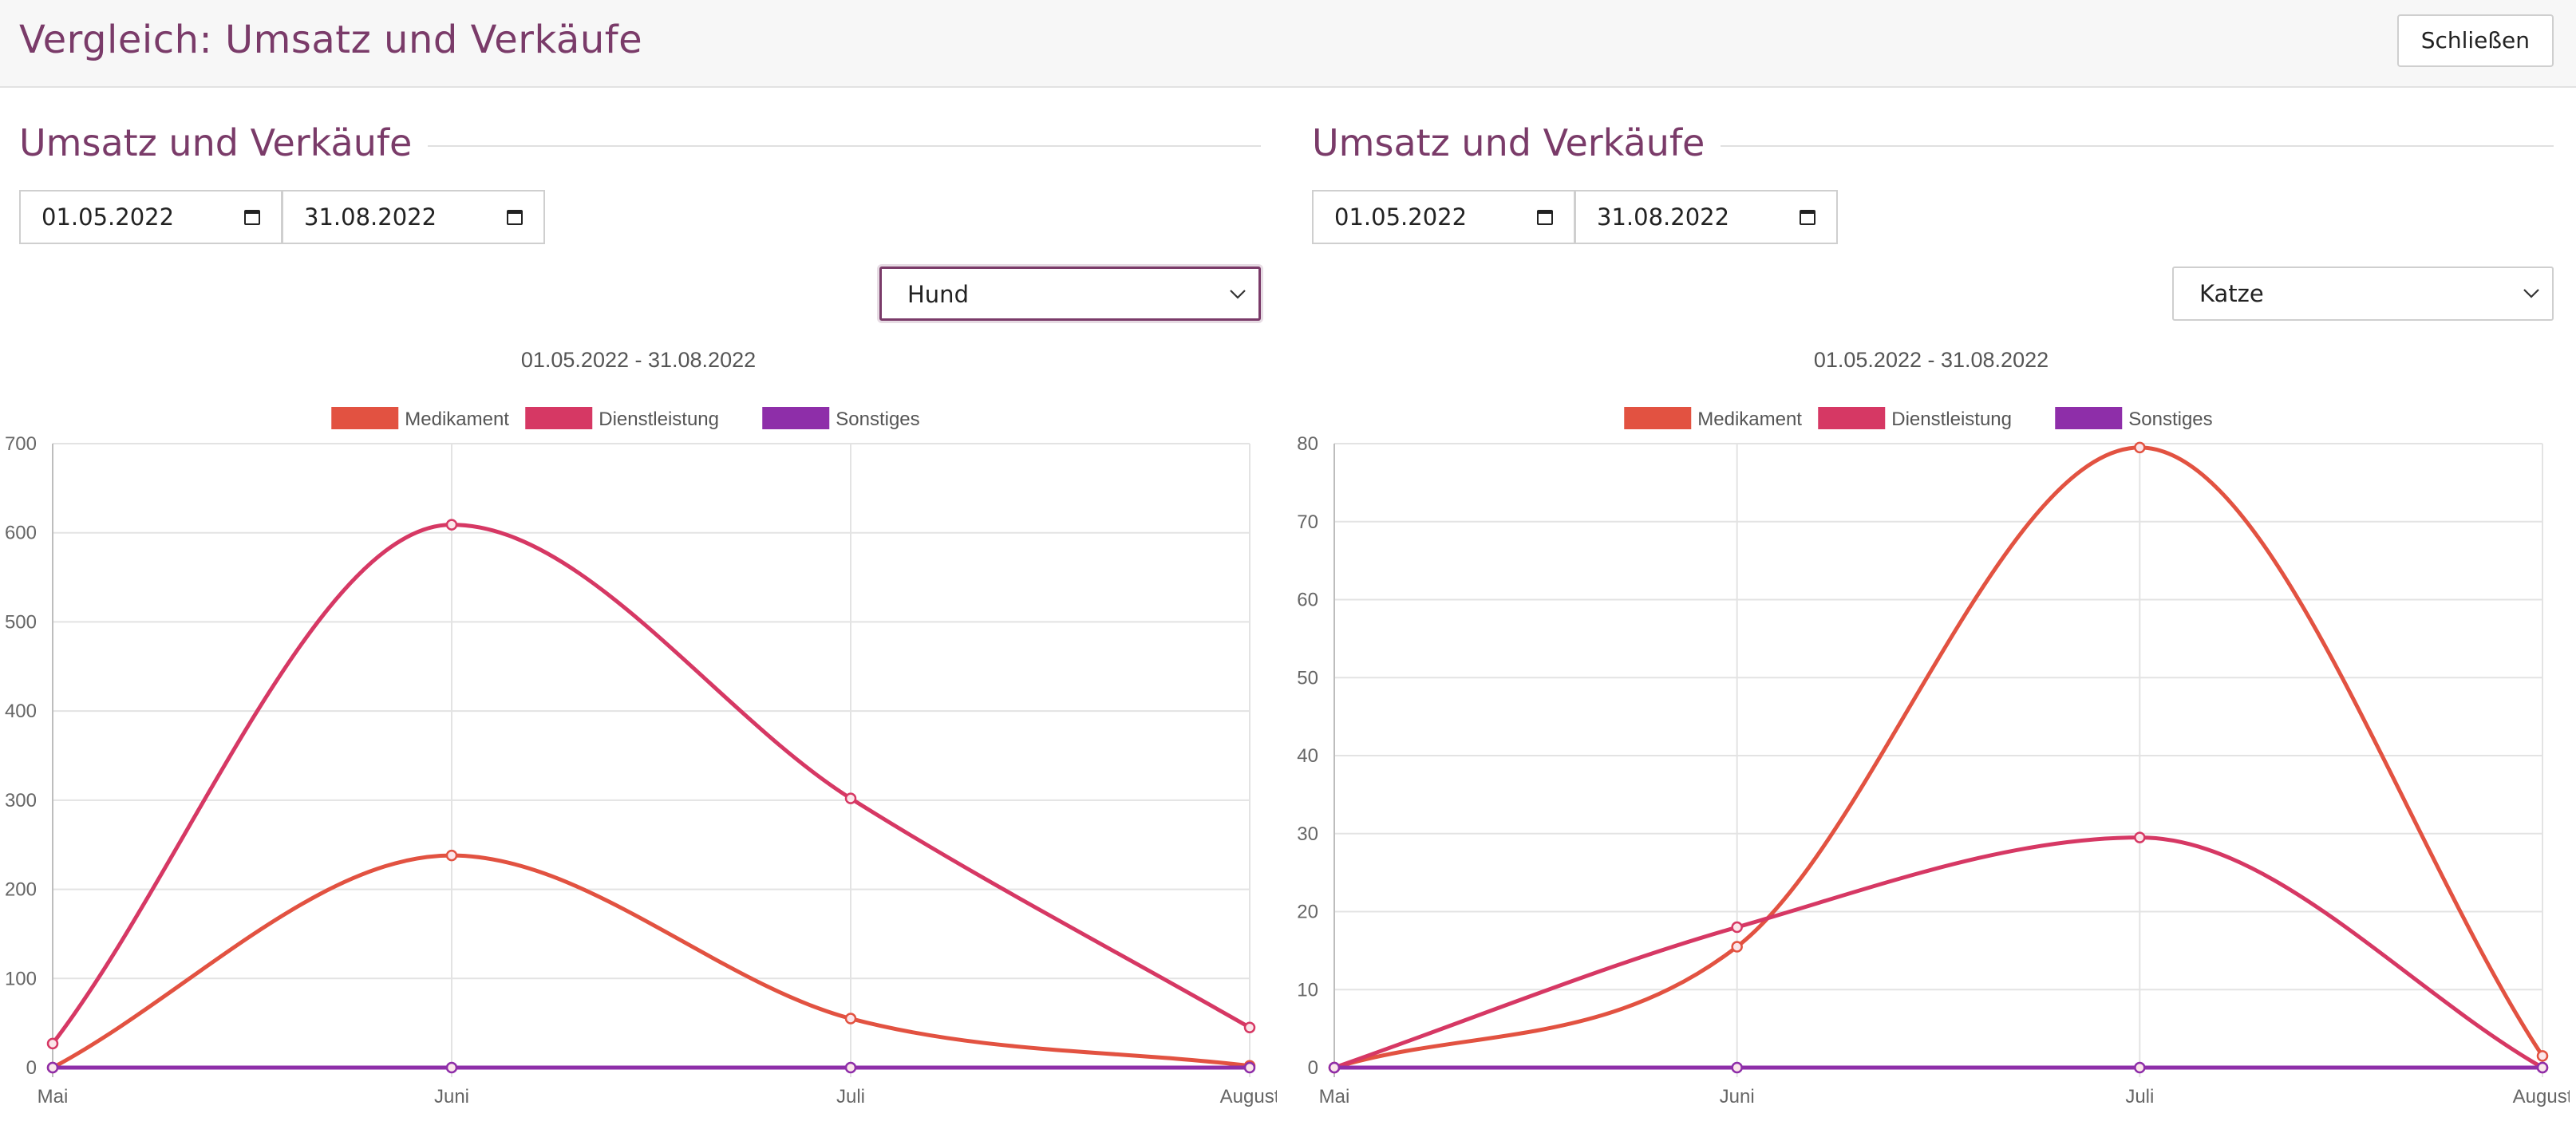 Image resolution: width=2576 pixels, height=1145 pixels. Describe the element at coordinates (21, 800) in the screenshot. I see `y-tick-label: 300` at that location.